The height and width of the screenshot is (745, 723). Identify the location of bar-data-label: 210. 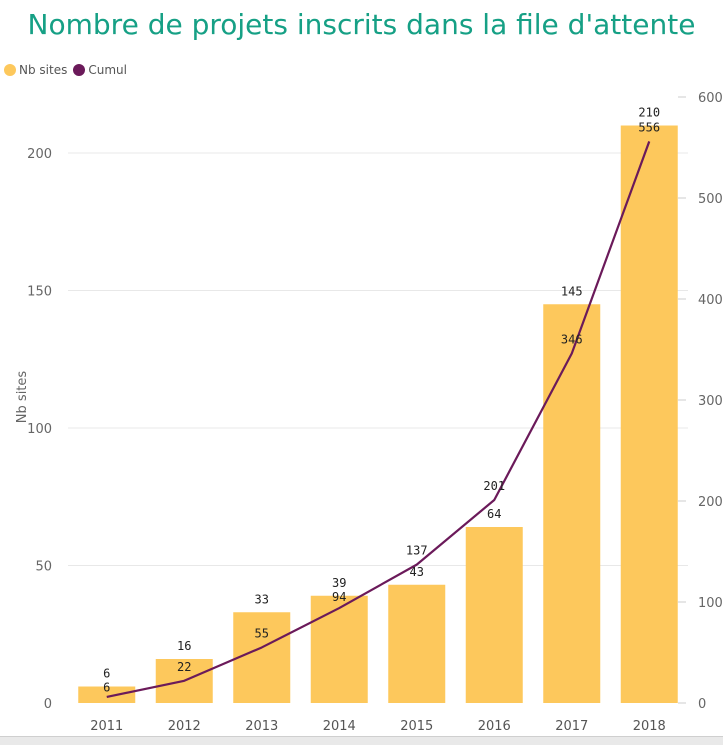
(649, 113).